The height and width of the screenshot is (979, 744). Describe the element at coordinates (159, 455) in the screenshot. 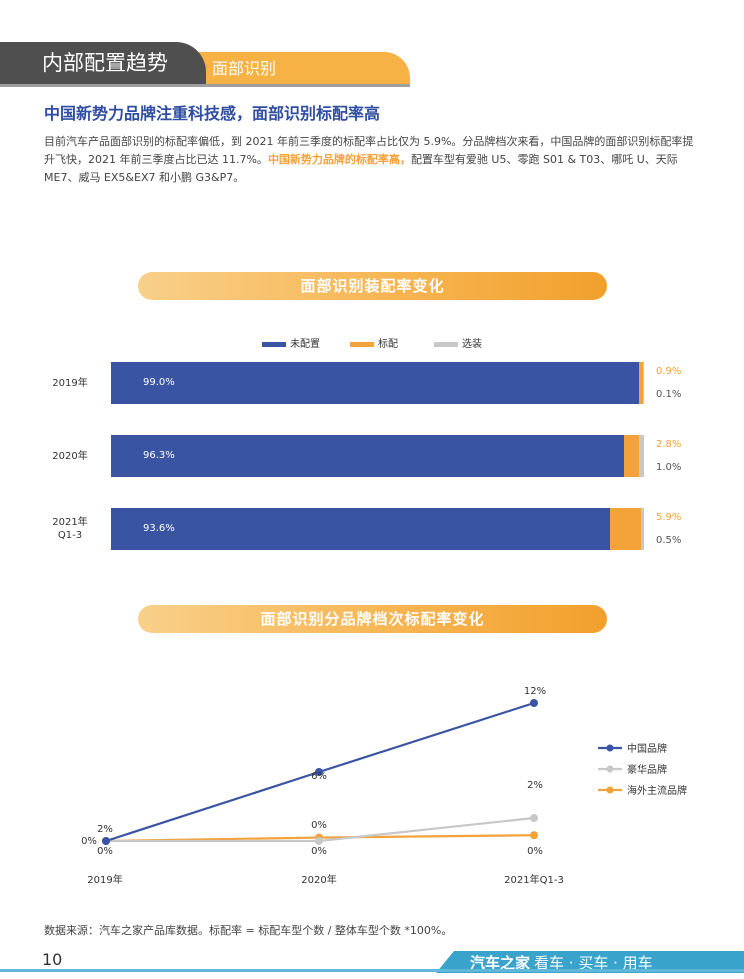

I see `data-label-unequipped: 96.3%` at that location.